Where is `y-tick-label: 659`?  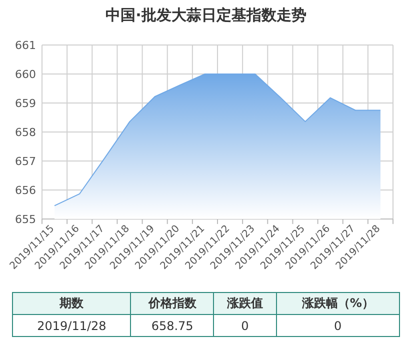
y-tick-label: 659 is located at coordinates (25, 103).